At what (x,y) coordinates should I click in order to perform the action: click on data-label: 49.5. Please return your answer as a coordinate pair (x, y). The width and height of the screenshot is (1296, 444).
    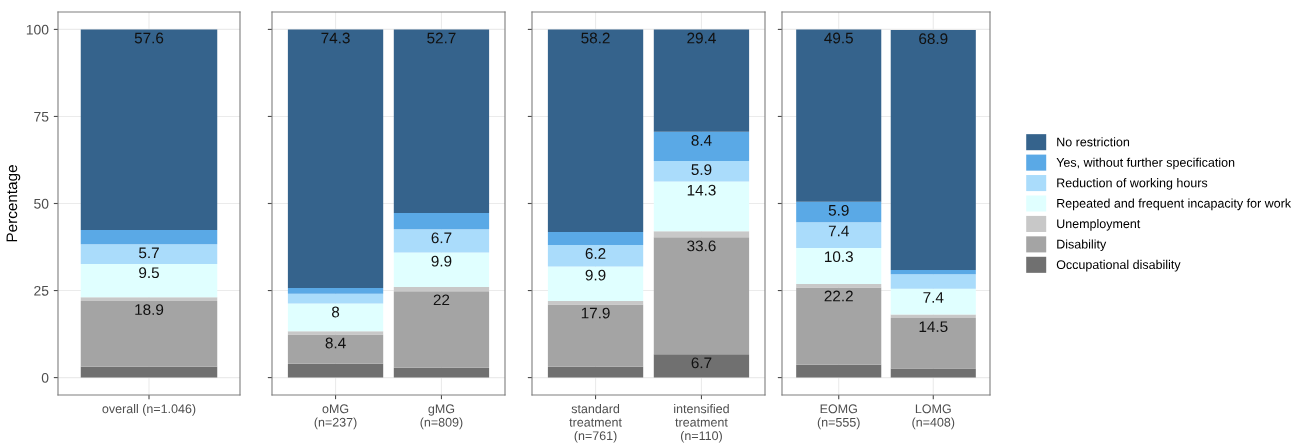
    Looking at the image, I should click on (838, 38).